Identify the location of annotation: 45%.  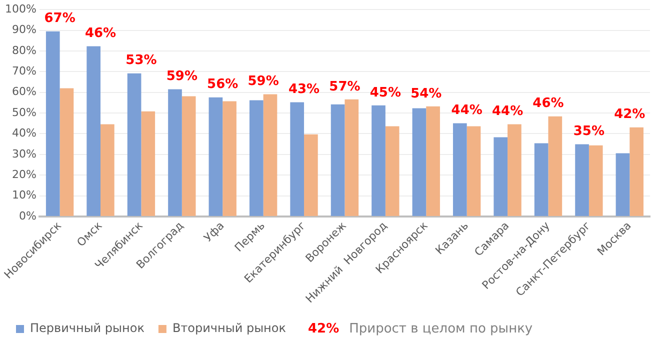
(385, 92).